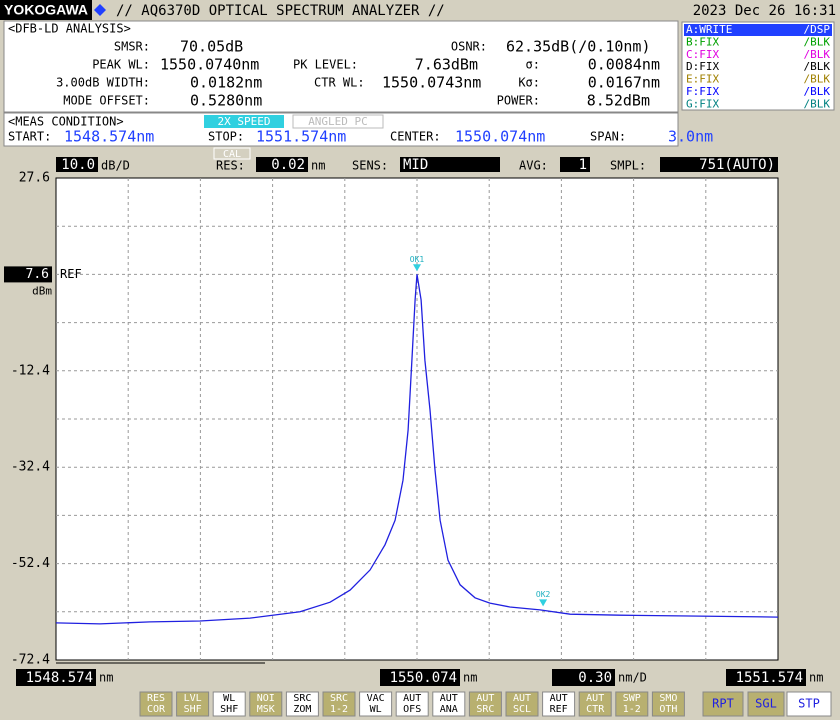  Describe the element at coordinates (618, 101) in the screenshot. I see `analysis-value: 8.52dBm` at that location.